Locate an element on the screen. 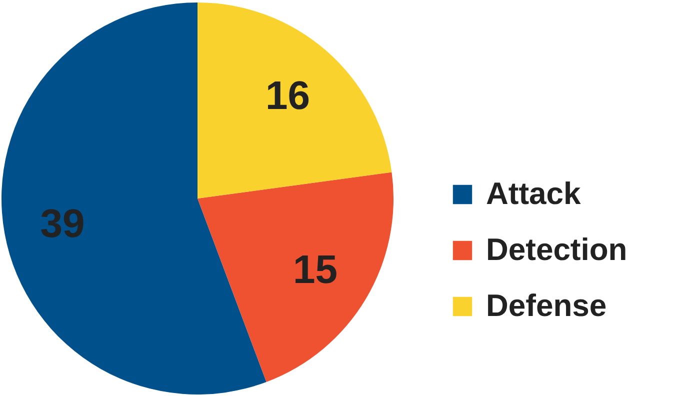  data-label: 16 is located at coordinates (288, 96).